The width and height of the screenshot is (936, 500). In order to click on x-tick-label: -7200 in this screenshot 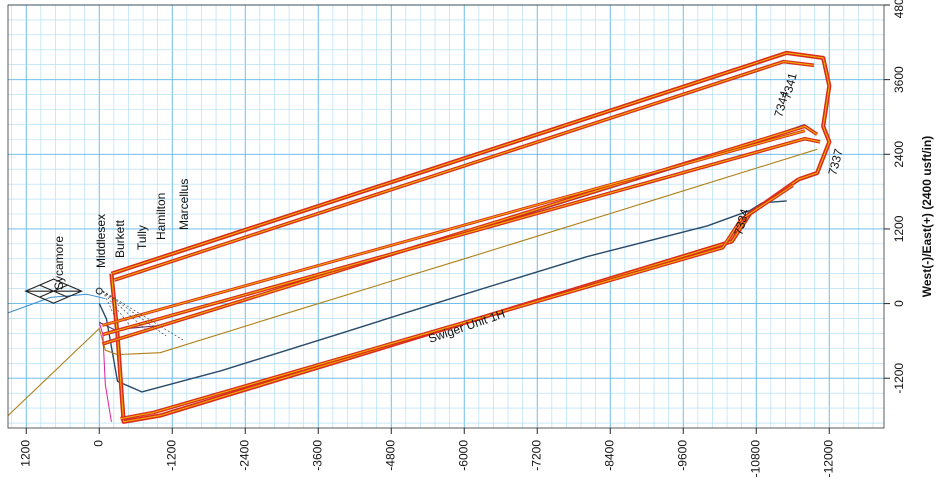, I will do `click(536, 455)`.